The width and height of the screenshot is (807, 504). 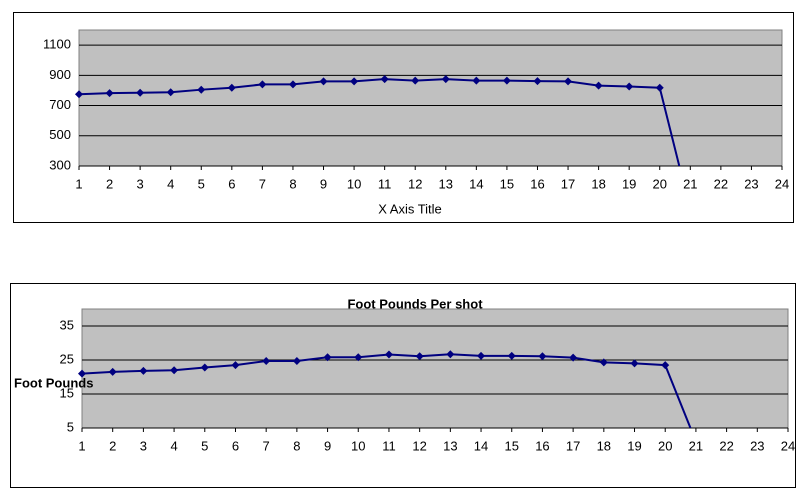 I want to click on y-tick-label: 35, so click(x=67, y=324).